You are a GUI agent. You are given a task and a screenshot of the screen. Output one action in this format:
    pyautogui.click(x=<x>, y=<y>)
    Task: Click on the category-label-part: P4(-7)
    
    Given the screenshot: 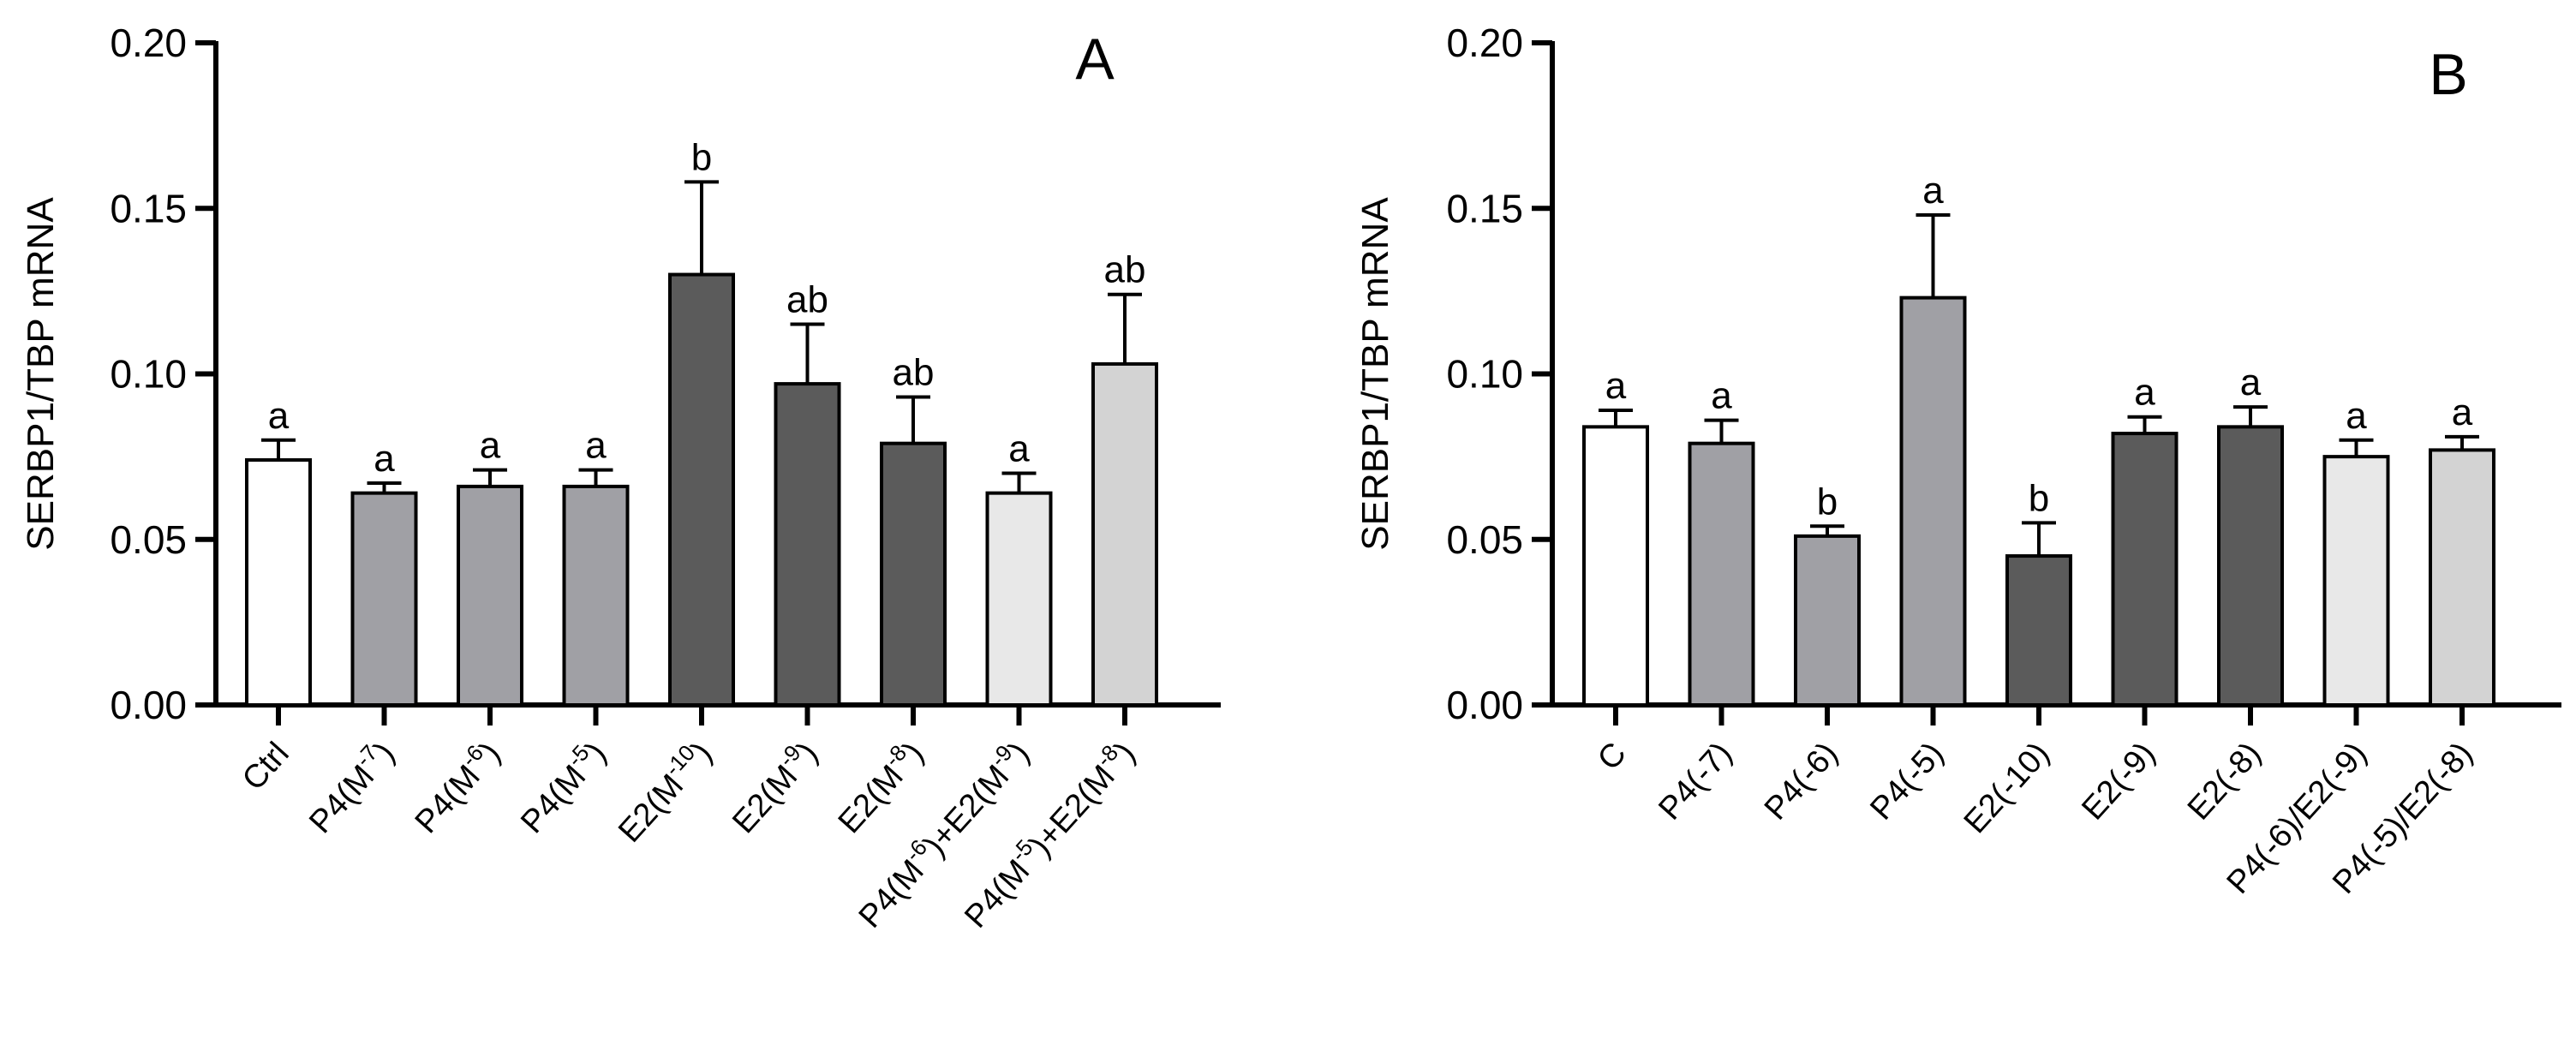 What is the action you would take?
    pyautogui.click(x=1696, y=782)
    